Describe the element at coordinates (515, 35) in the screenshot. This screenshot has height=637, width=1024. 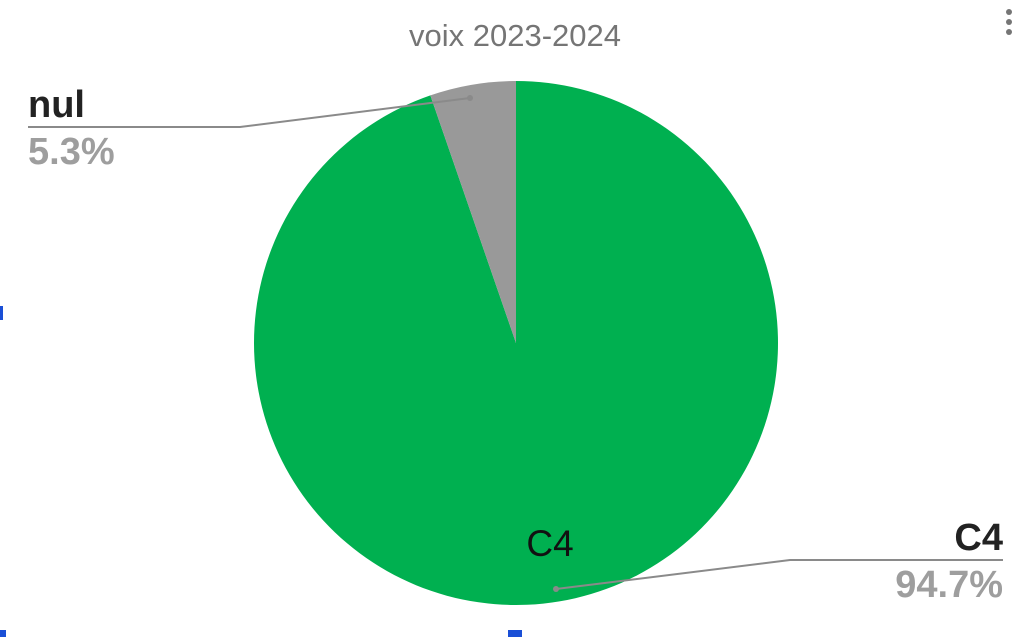
I see `chart-title: voix 2023-2024` at that location.